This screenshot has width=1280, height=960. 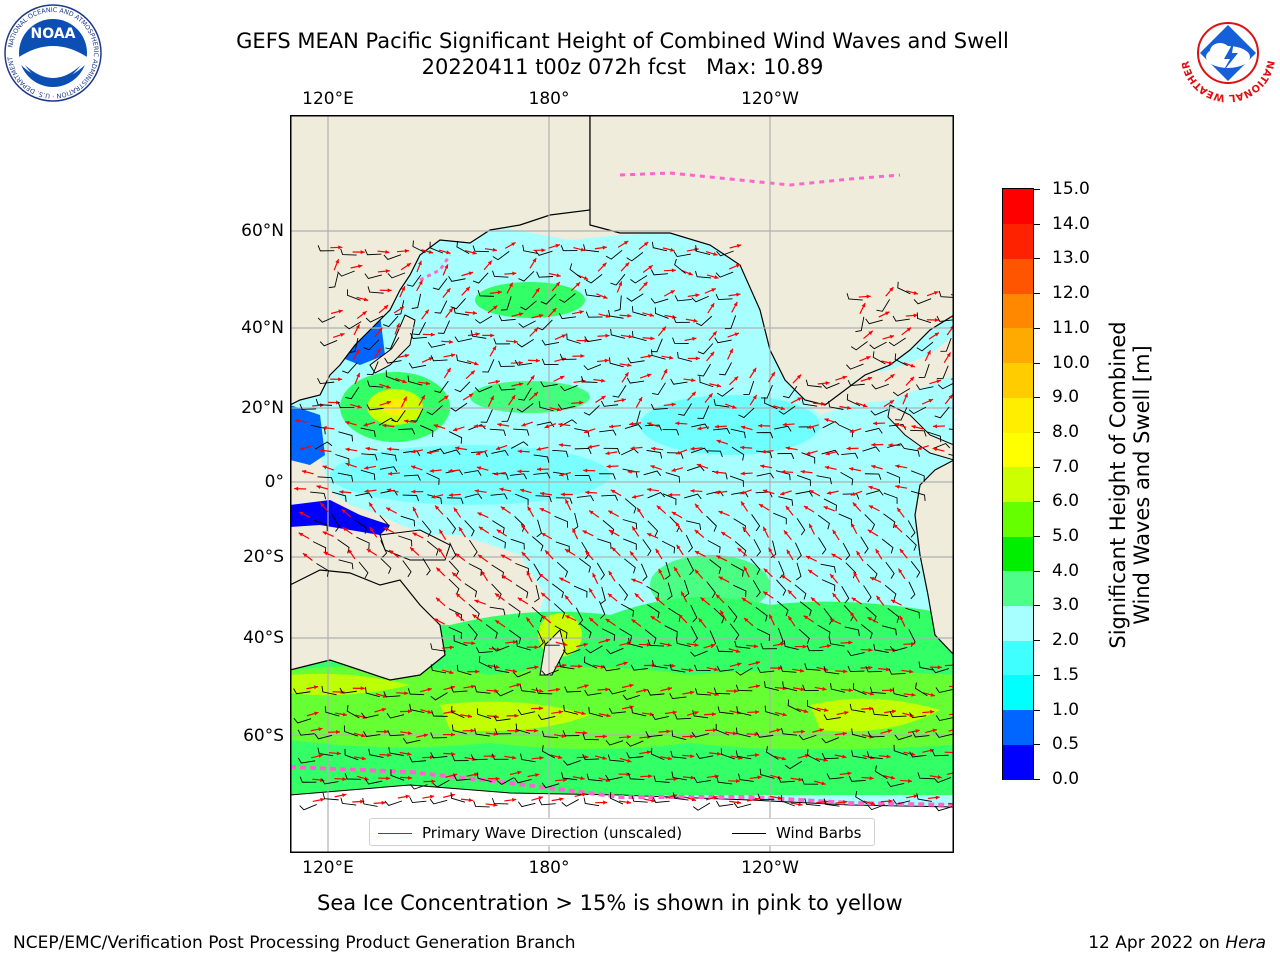 What do you see at coordinates (263, 557) in the screenshot?
I see `lat-label-20s: 20°S` at bounding box center [263, 557].